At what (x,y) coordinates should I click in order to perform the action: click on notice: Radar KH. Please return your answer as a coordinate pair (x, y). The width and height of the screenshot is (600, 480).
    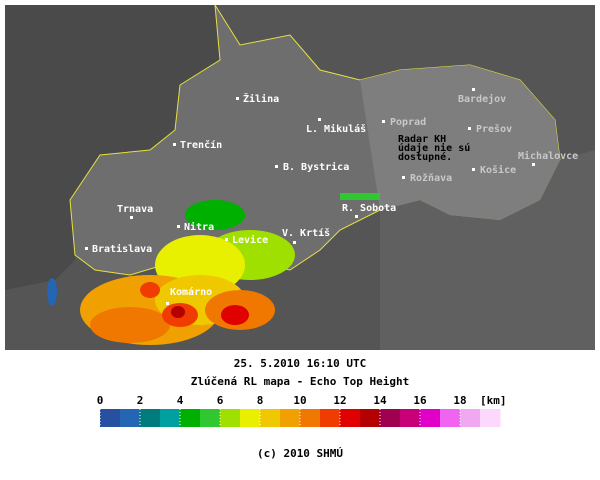
    Looking at the image, I should click on (422, 139).